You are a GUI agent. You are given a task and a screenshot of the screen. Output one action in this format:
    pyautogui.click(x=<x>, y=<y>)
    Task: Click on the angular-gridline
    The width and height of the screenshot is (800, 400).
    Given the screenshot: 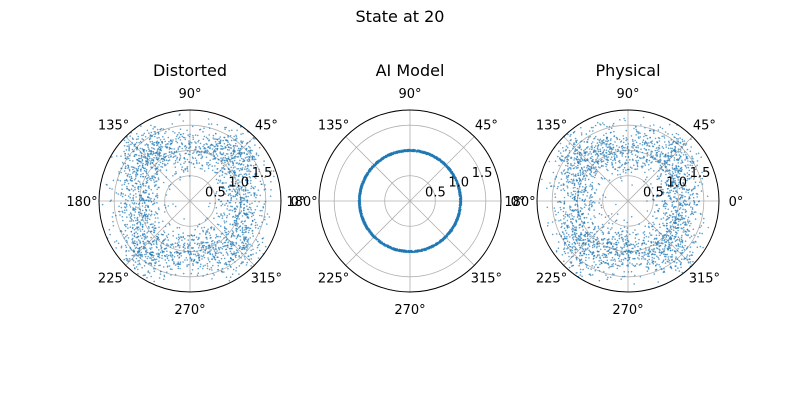 What is the action you would take?
    pyautogui.click(x=222, y=169)
    